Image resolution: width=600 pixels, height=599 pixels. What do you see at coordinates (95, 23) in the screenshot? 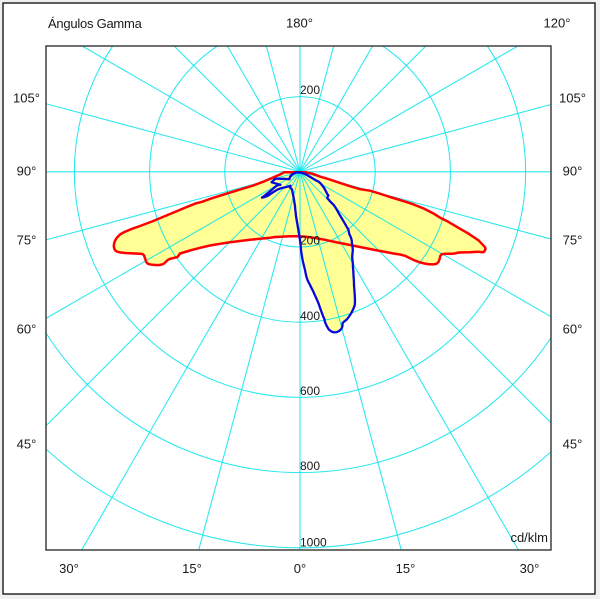
I see `svg-text: Ángulos Gamma` at bounding box center [95, 23].